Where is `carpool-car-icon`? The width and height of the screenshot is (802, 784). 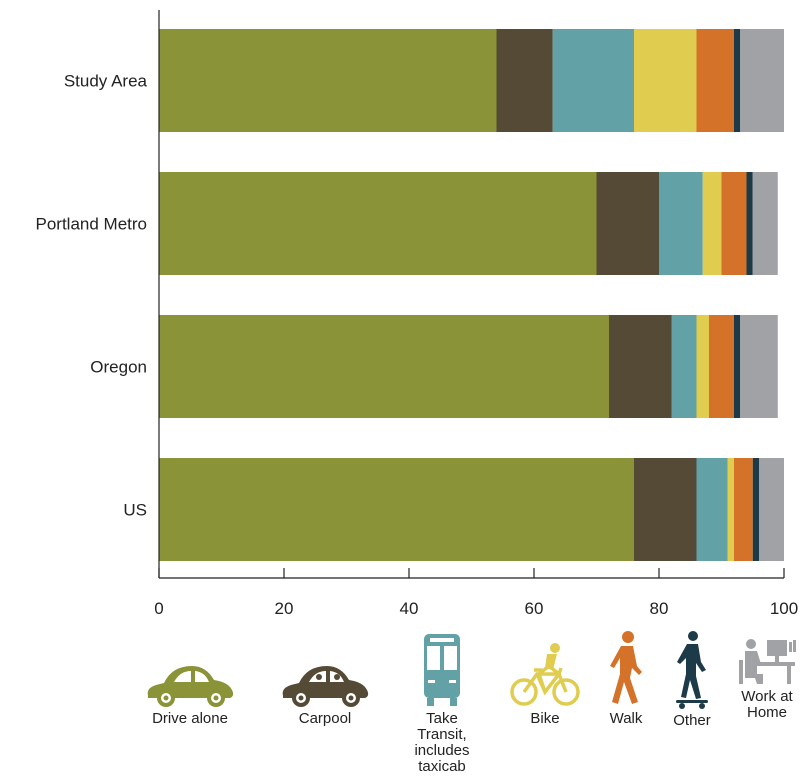
carpool-car-icon is located at coordinates (325, 683).